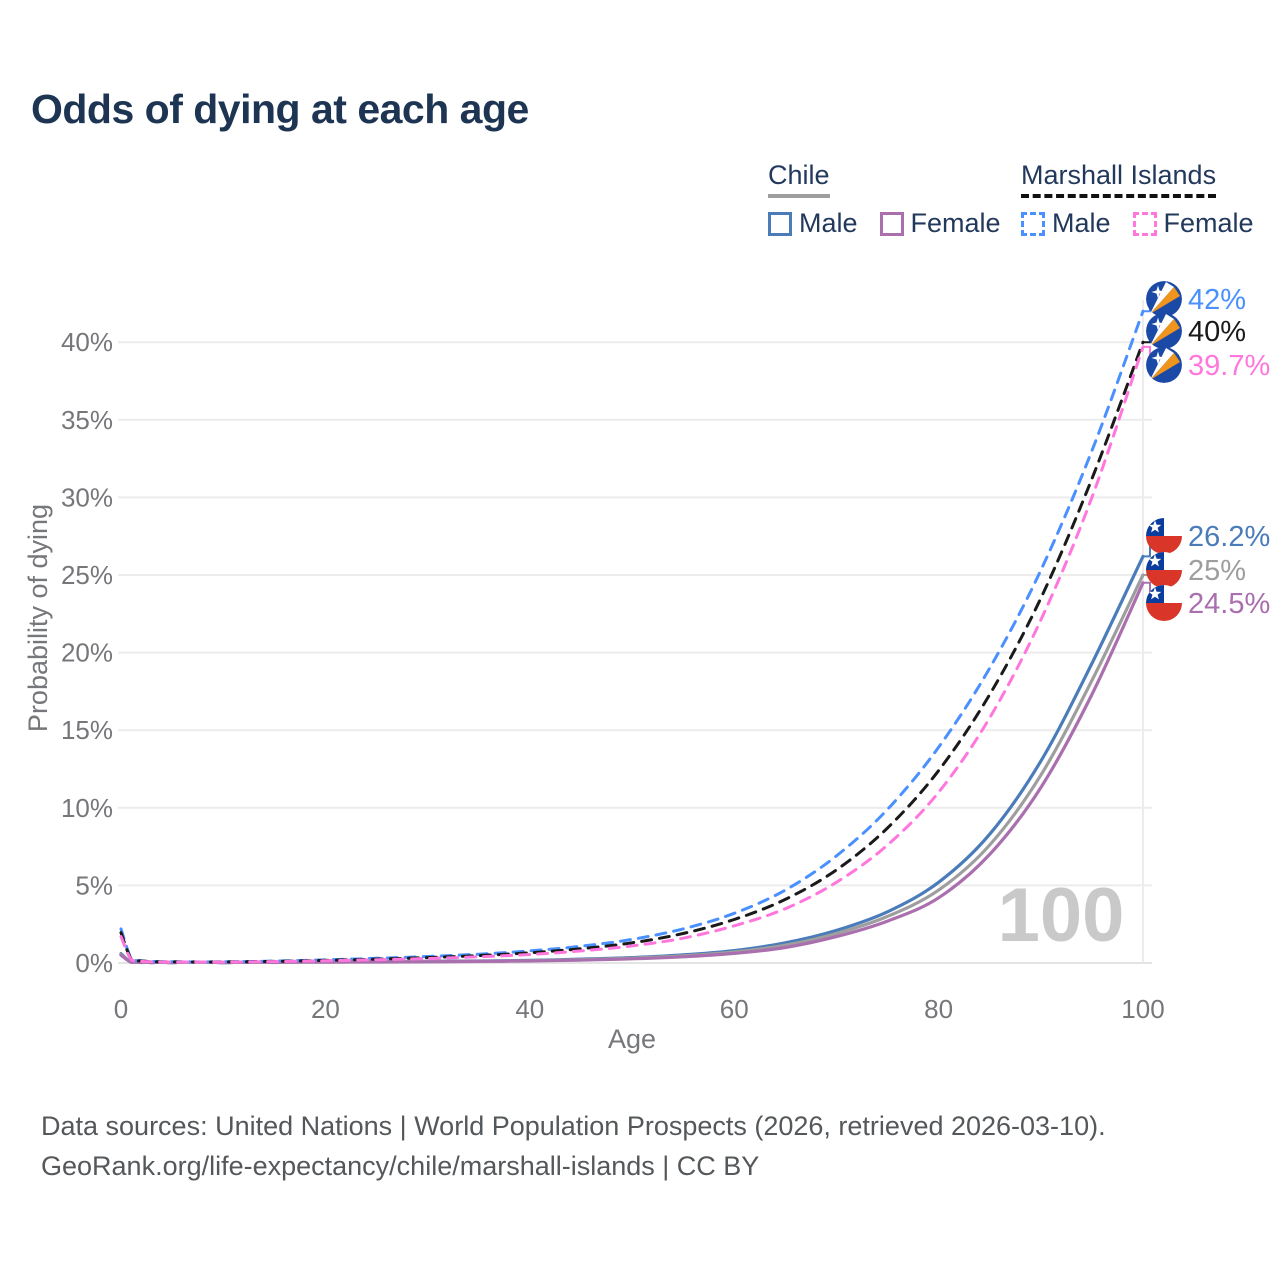 This screenshot has height=1280, width=1280. I want to click on y-tick-label: 30%, so click(87, 497).